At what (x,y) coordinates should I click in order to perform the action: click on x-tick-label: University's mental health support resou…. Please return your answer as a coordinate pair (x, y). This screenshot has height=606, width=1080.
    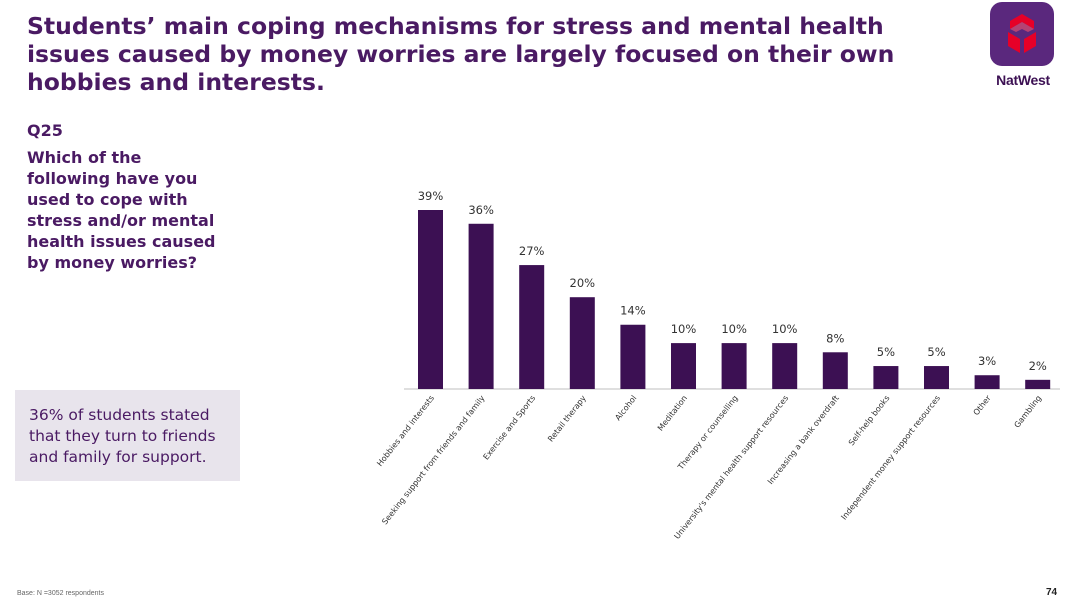
    Looking at the image, I should click on (732, 467).